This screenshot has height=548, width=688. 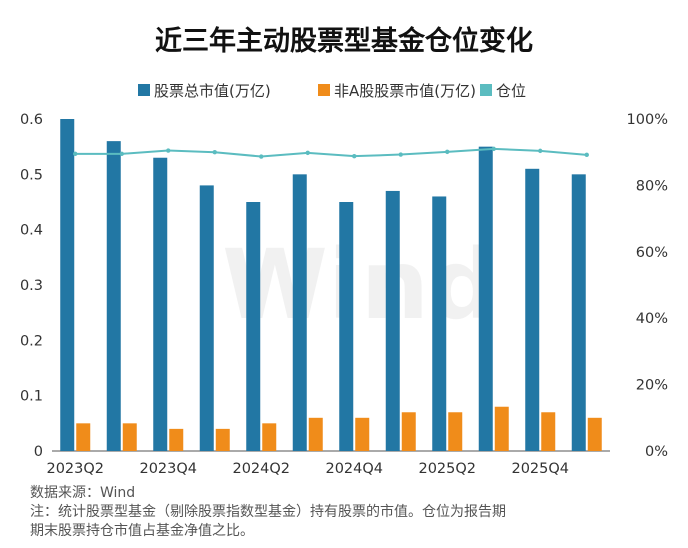 What do you see at coordinates (212, 91) in the screenshot?
I see `legend-label: 股票总市值(万亿)` at bounding box center [212, 91].